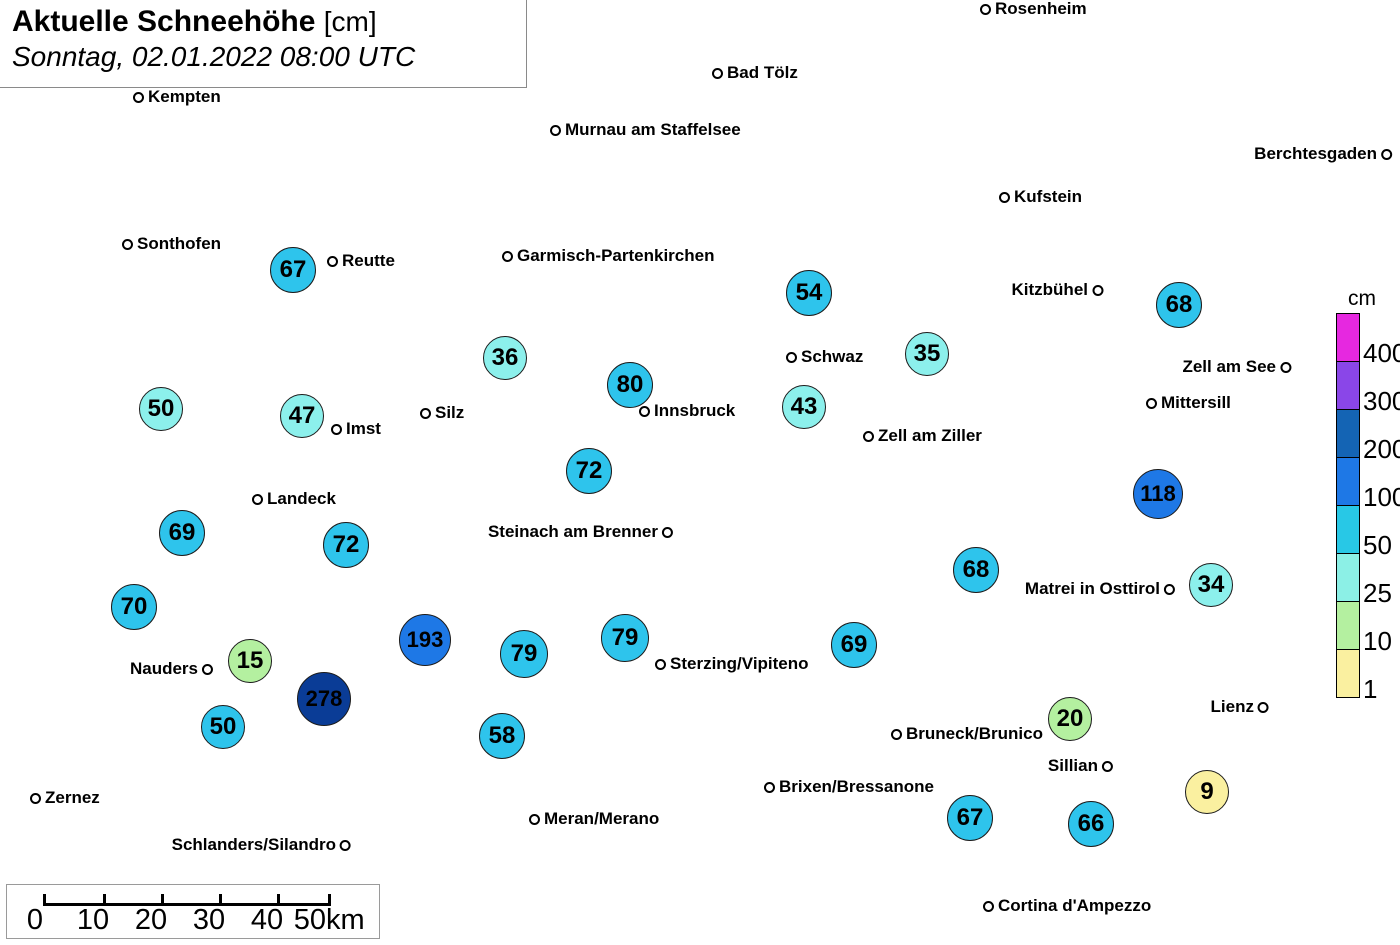 This screenshot has height=945, width=1400. I want to click on city-marker-rosenheim: Rosenheim, so click(1033, 9).